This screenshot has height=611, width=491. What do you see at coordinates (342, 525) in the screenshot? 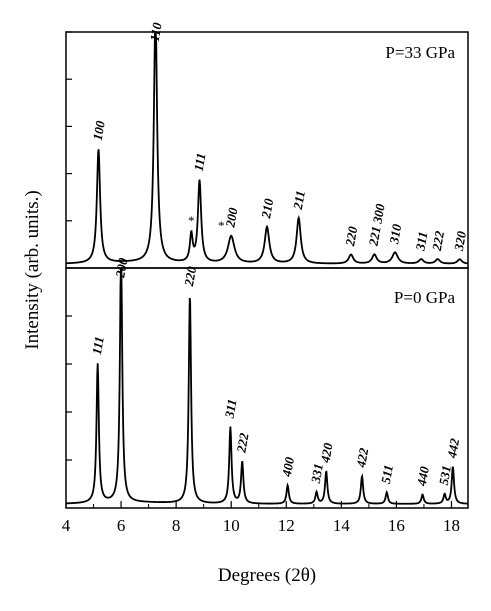
I see `x-tick-label: 14` at bounding box center [342, 525].